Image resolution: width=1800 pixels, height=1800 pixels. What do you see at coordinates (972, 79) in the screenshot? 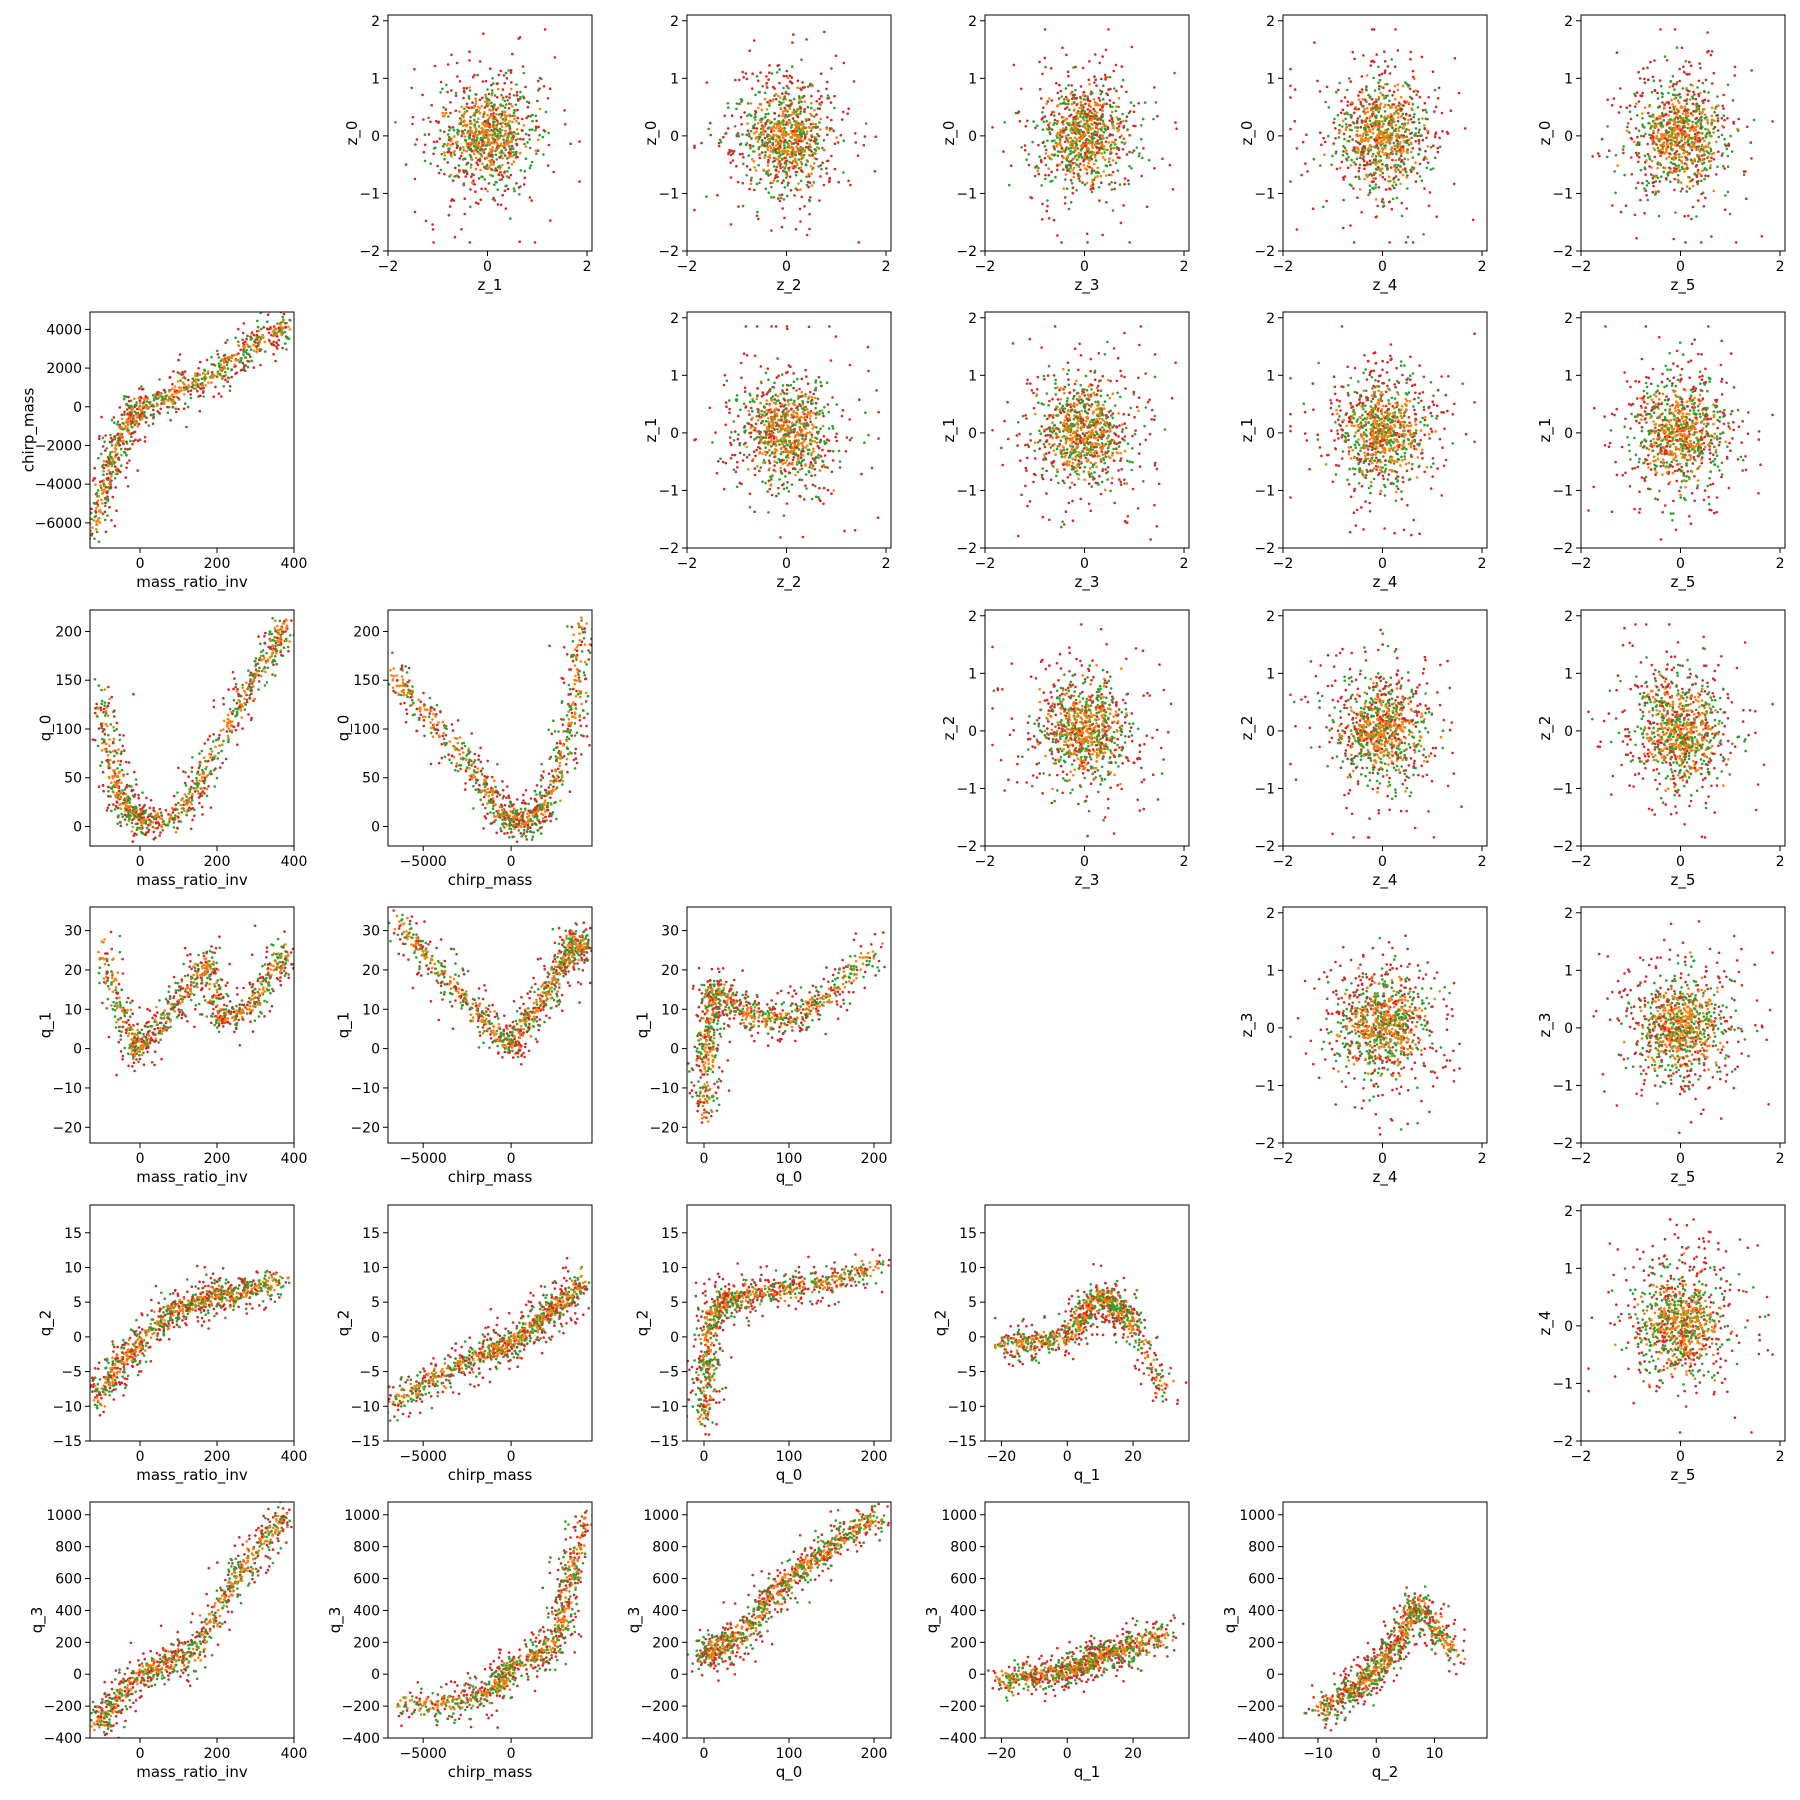
I see `y-tick-label: 1` at bounding box center [972, 79].